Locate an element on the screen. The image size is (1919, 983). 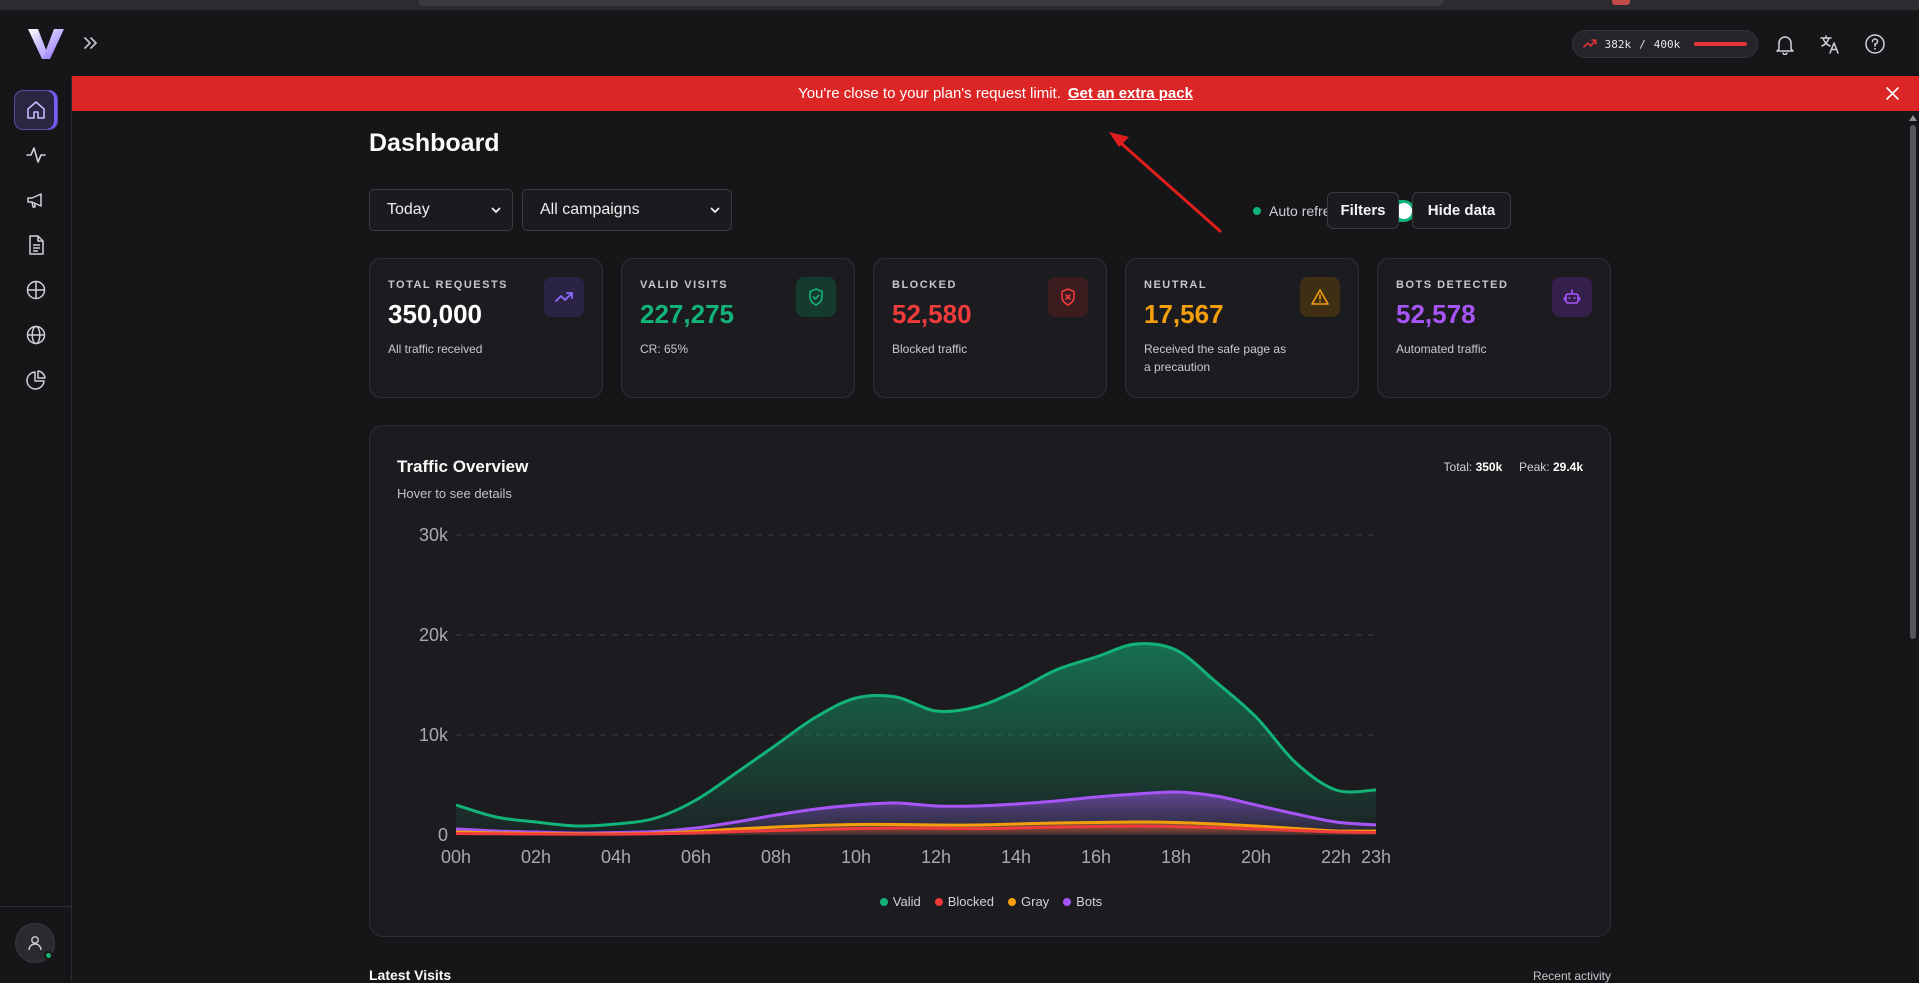
chart-legend: Valid Blocked Gray Bots is located at coordinates (991, 901).